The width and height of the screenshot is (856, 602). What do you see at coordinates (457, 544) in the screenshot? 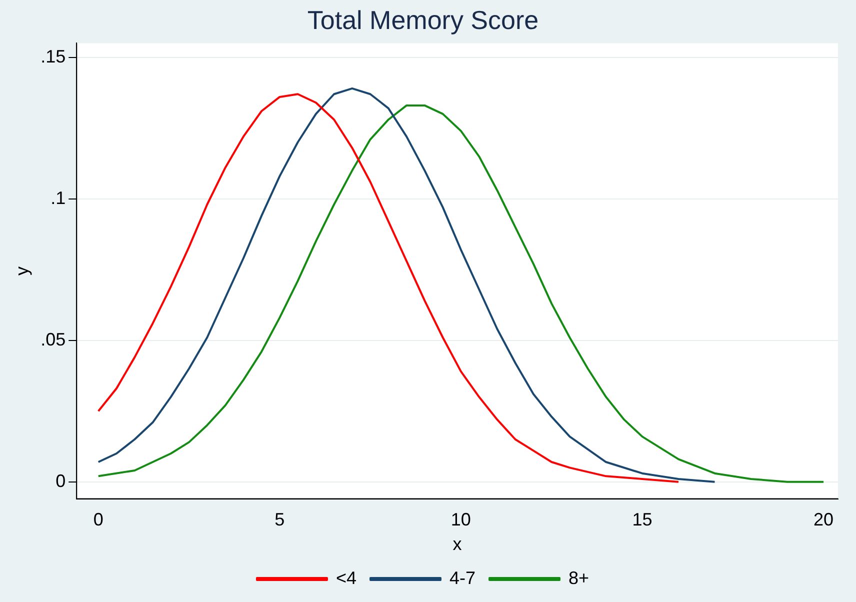
I see `x-axis-title: x` at bounding box center [457, 544].